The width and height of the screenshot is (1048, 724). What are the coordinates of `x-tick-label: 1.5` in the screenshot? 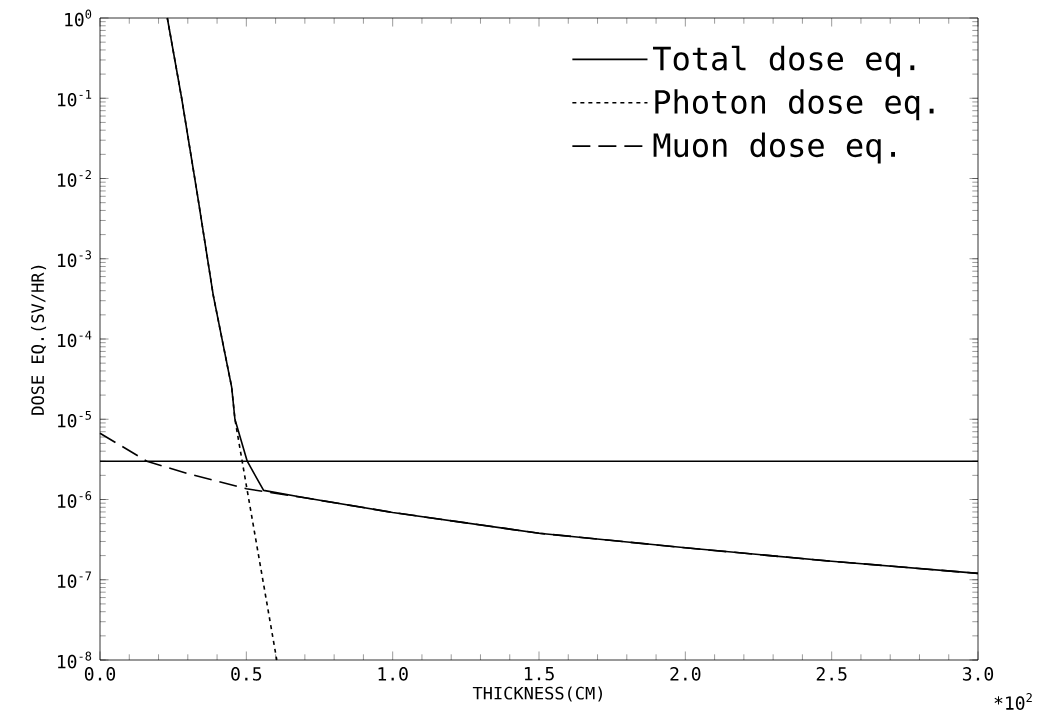 It's located at (539, 674).